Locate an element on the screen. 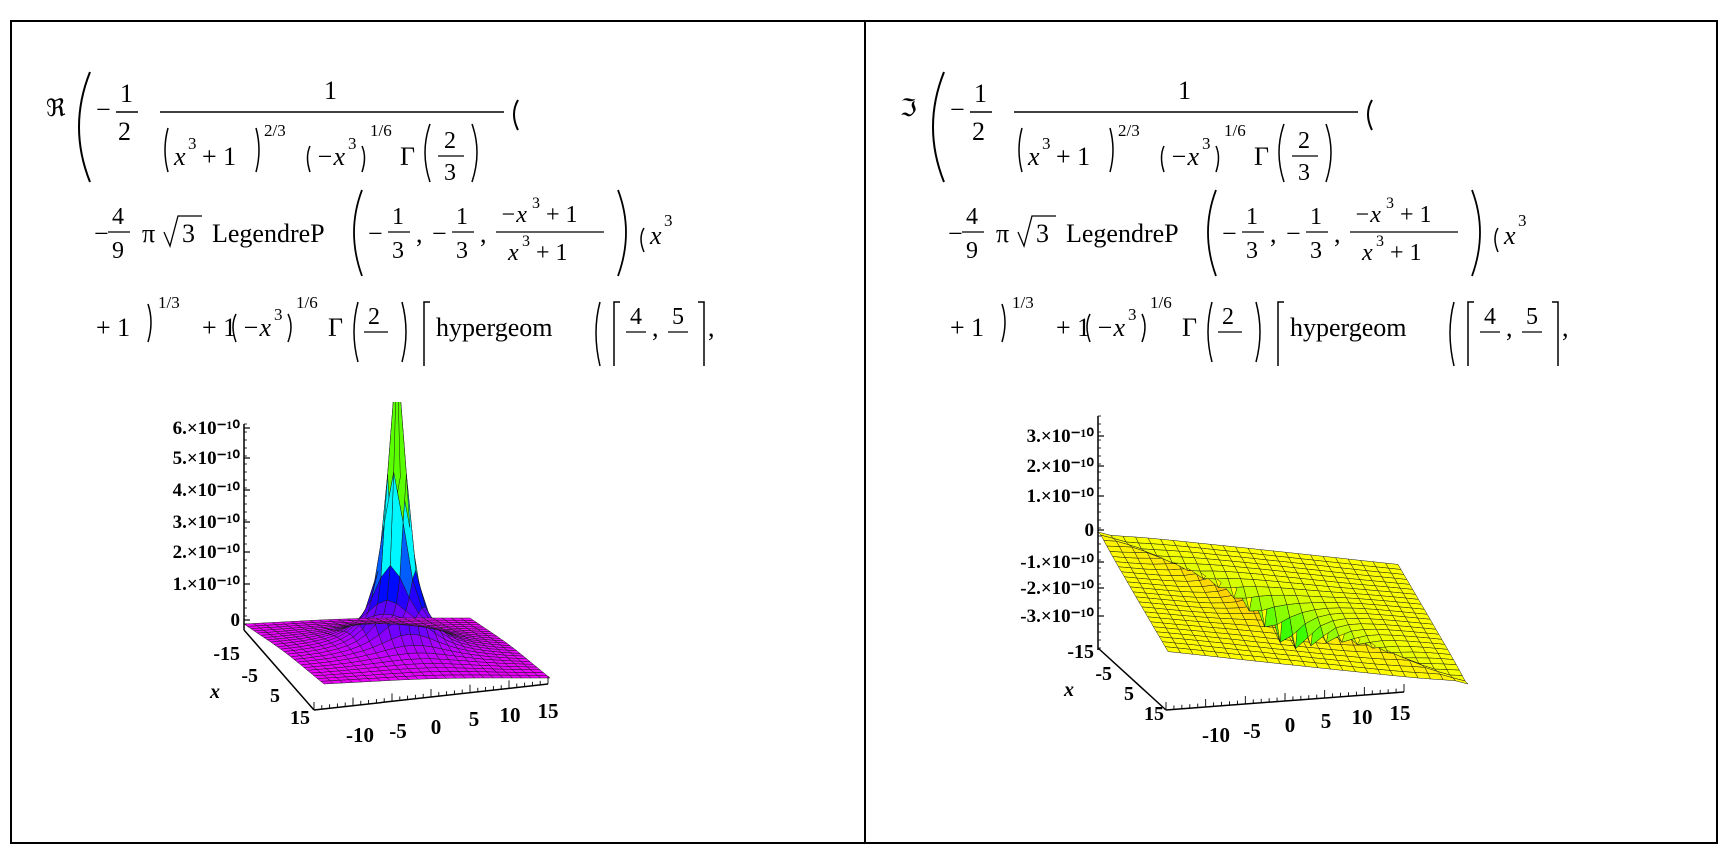  z-tick-label: 1.×10⁻¹⁰ is located at coordinates (207, 584).